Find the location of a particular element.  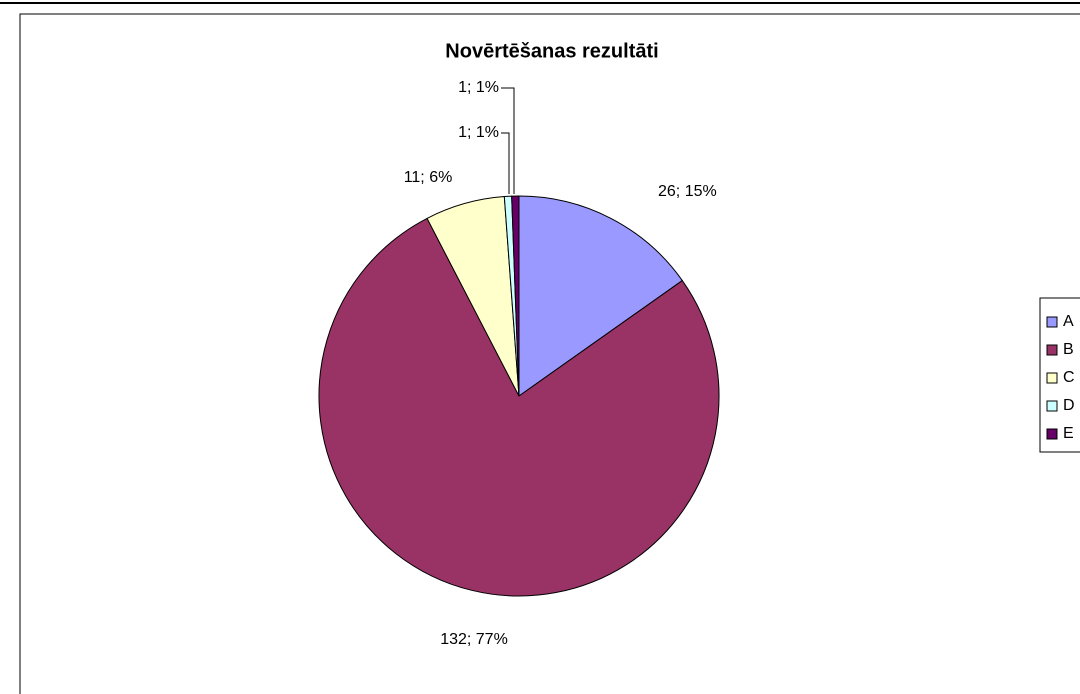

legend-label: C is located at coordinates (1069, 377).